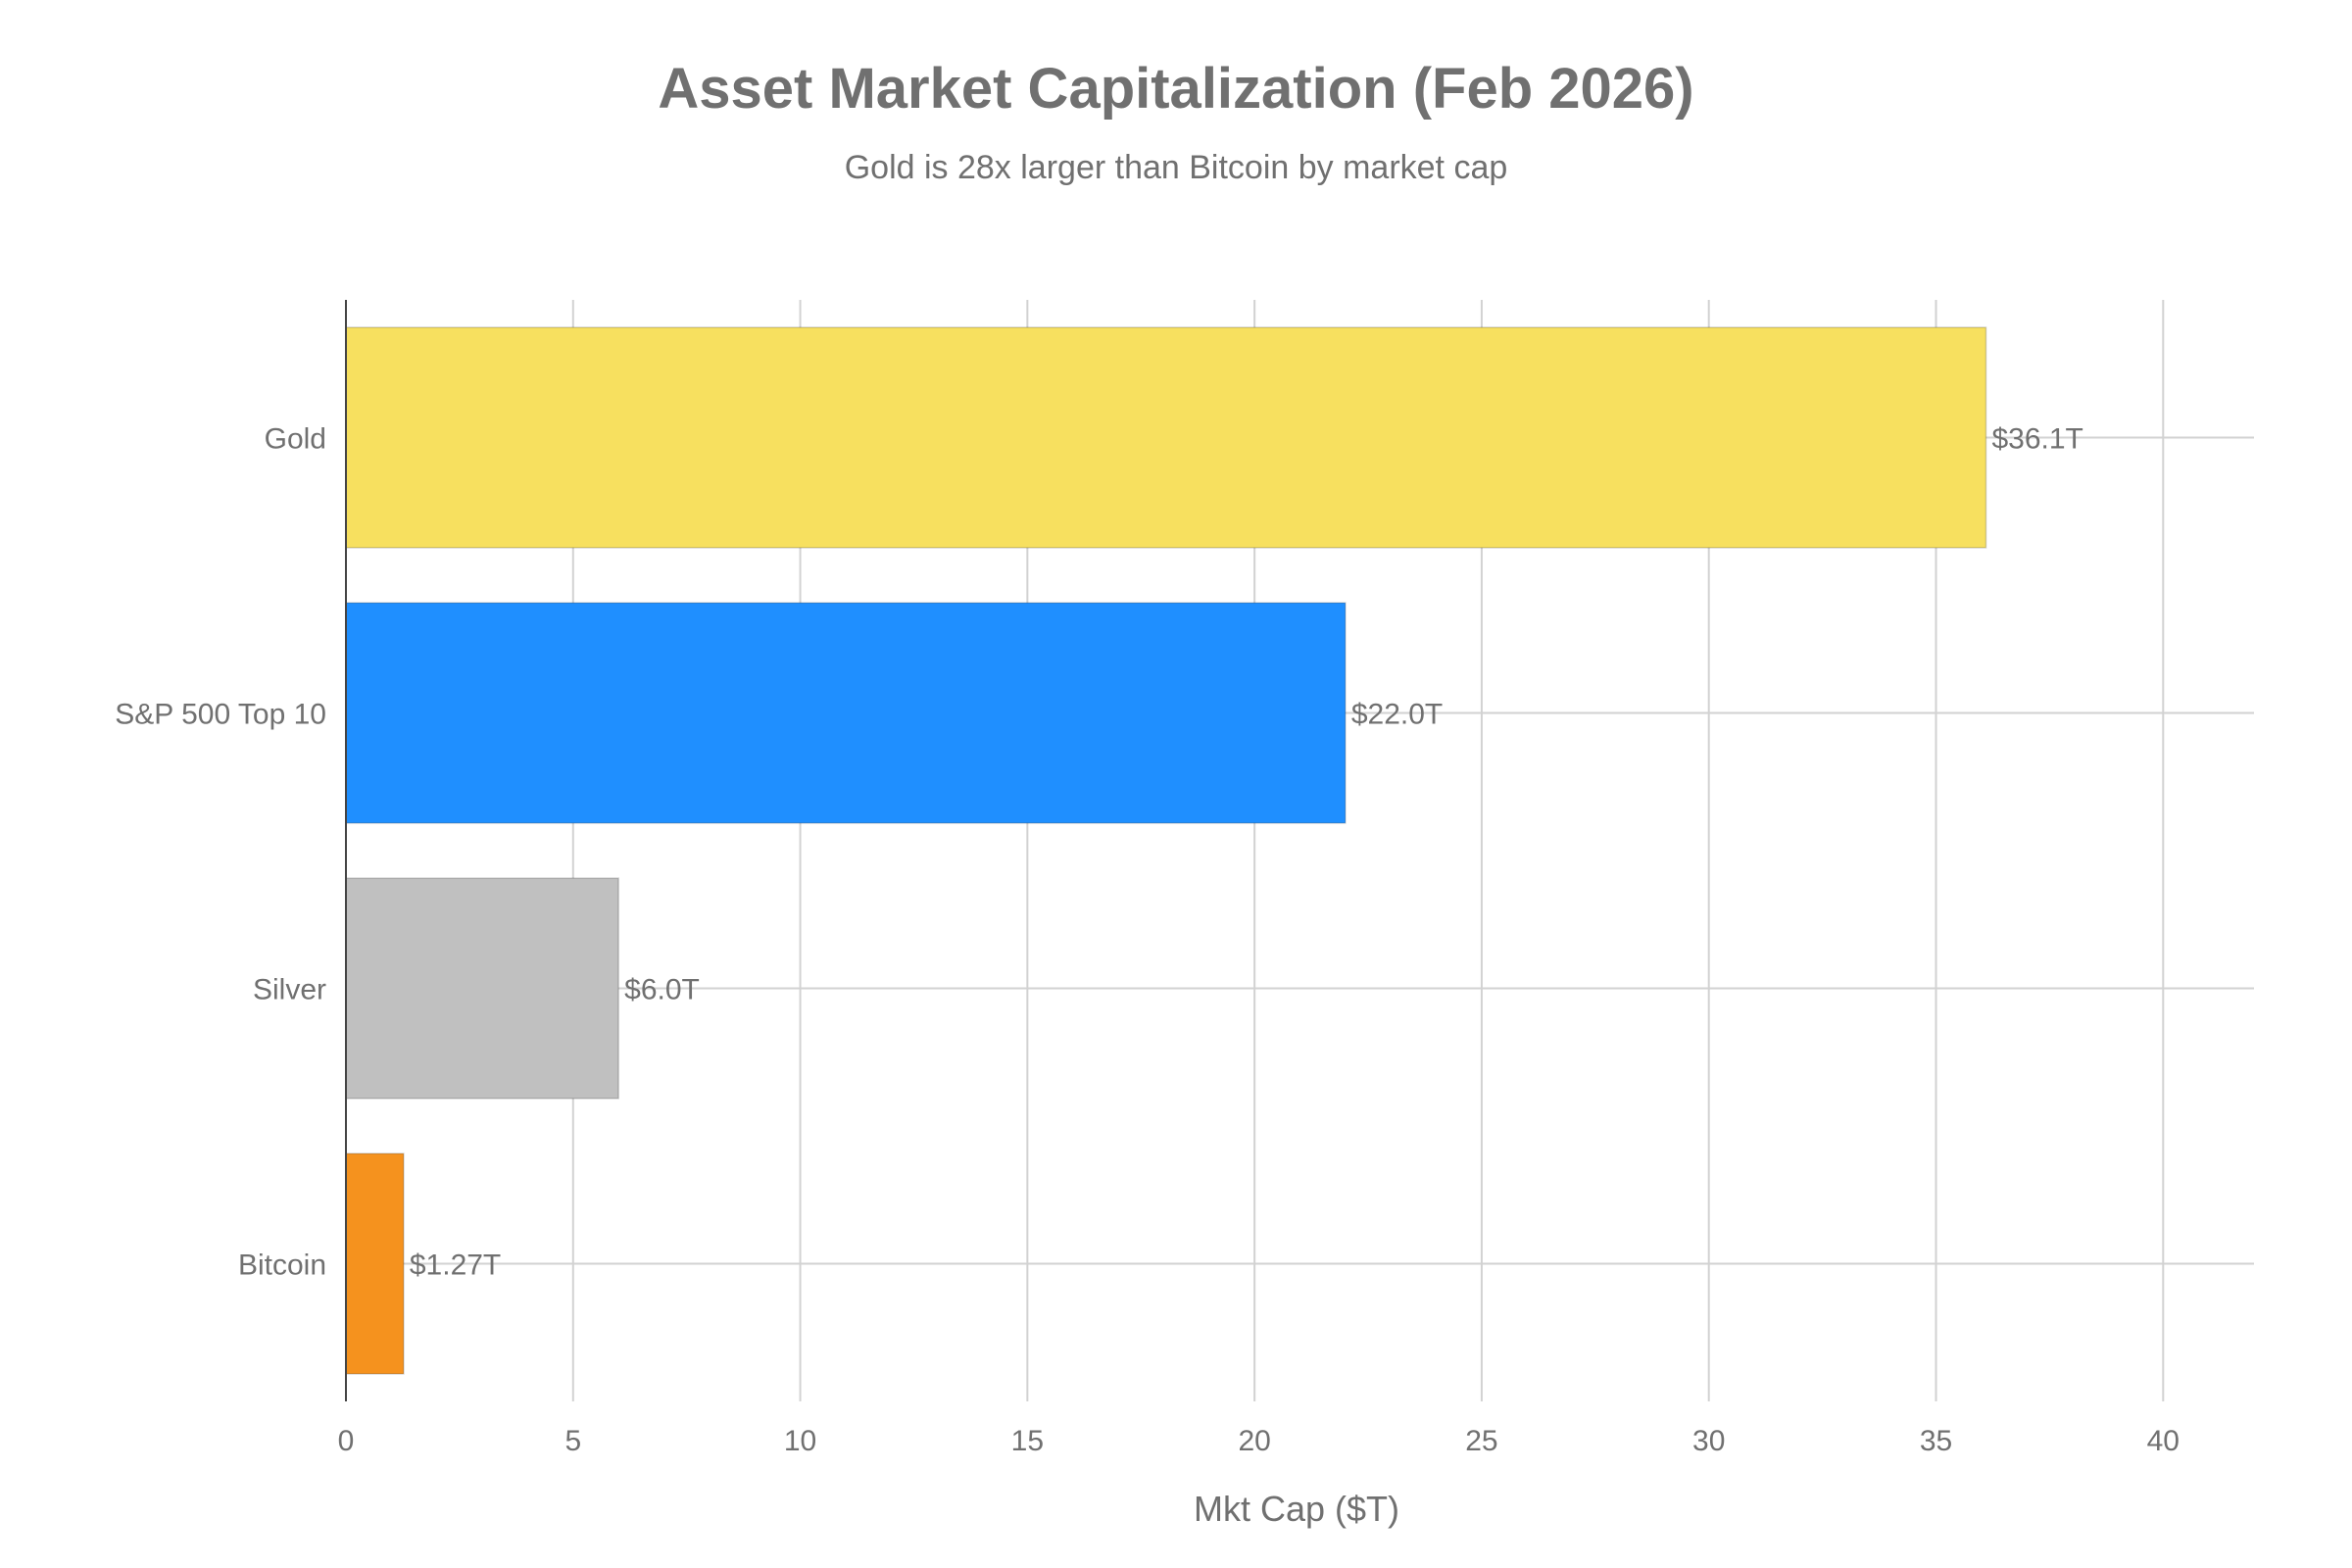 Image resolution: width=2352 pixels, height=1568 pixels. What do you see at coordinates (1166, 437) in the screenshot?
I see `bar-gold` at bounding box center [1166, 437].